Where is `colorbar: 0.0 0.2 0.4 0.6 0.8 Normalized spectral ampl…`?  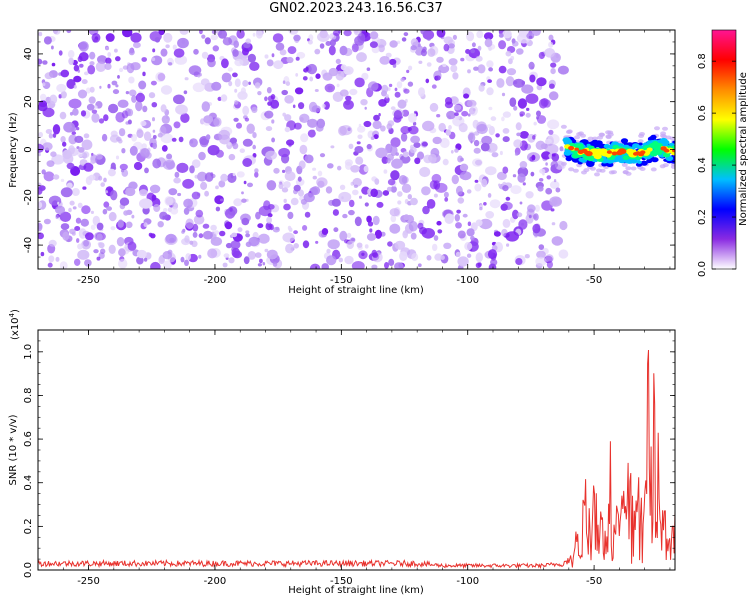 colorbar: 0.0 0.2 0.4 0.6 0.8 Normalized spectral ampl… is located at coordinates (723, 153).